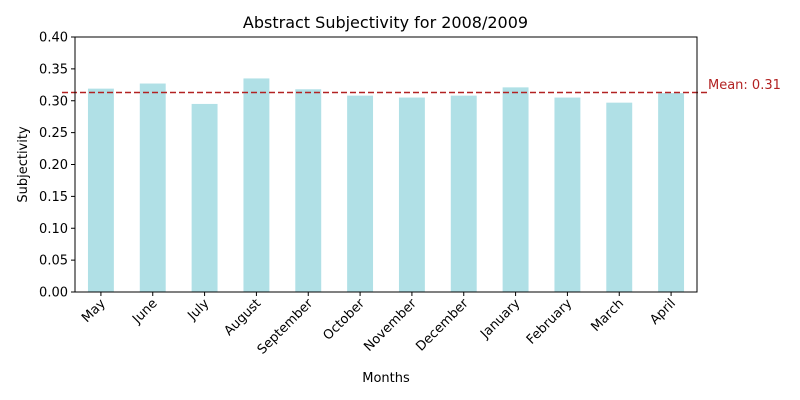  I want to click on bar-july, so click(204, 197).